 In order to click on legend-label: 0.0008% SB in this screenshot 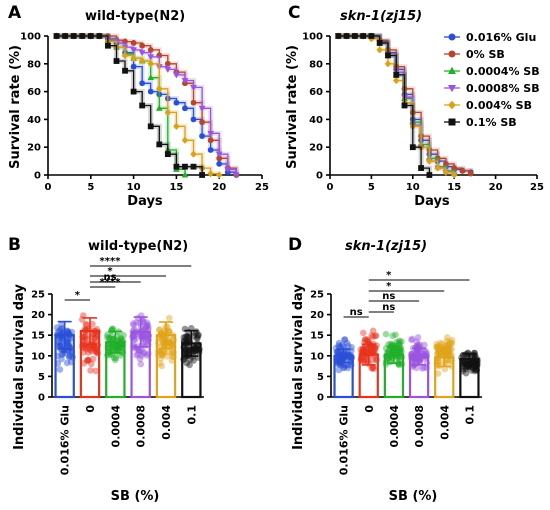, I will do `click(503, 88)`.